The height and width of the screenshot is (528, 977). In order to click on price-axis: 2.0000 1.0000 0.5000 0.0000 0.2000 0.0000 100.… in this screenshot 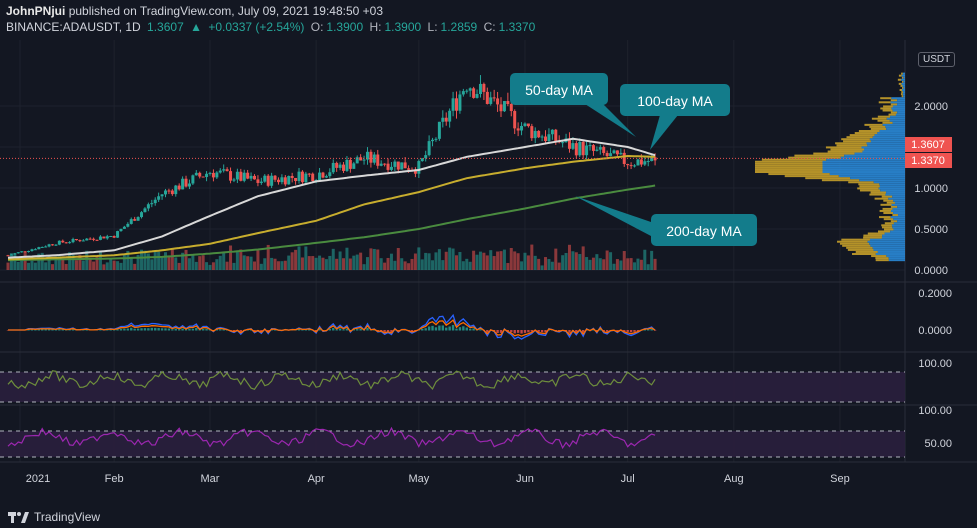, I will do `click(933, 275)`.